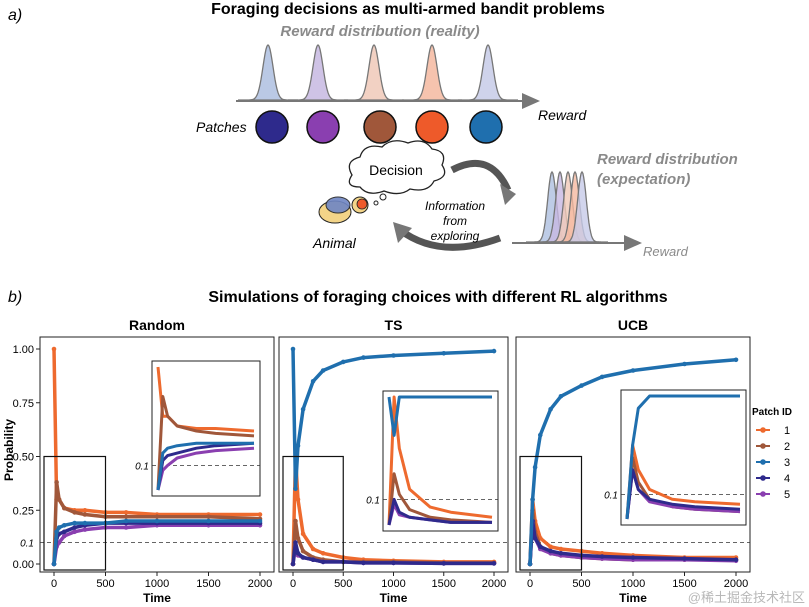  What do you see at coordinates (562, 115) in the screenshot?
I see `reward-label: Reward` at bounding box center [562, 115].